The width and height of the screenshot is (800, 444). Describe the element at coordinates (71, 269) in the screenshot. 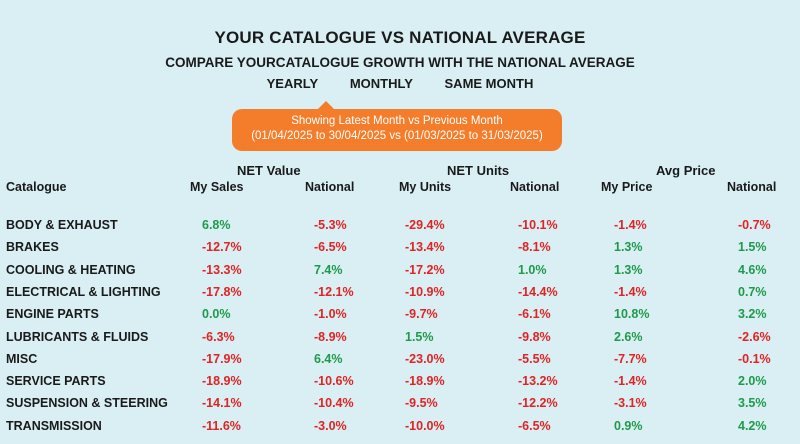

I see `cell-catalogue-name: COOLING & HEATING` at that location.